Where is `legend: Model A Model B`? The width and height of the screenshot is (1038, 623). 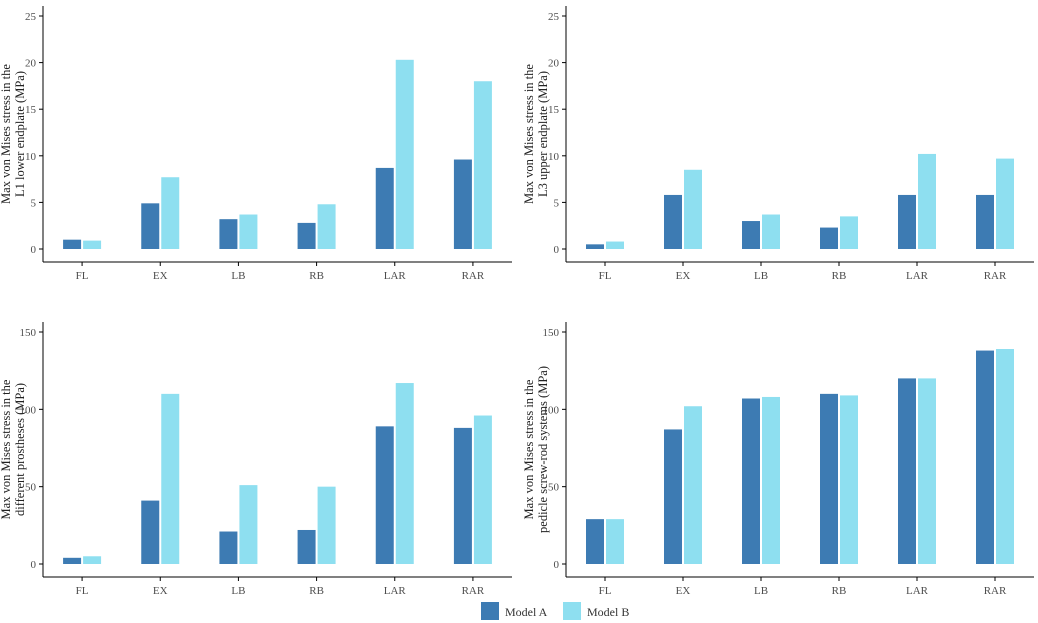 legend: Model A Model B is located at coordinates (555, 611).